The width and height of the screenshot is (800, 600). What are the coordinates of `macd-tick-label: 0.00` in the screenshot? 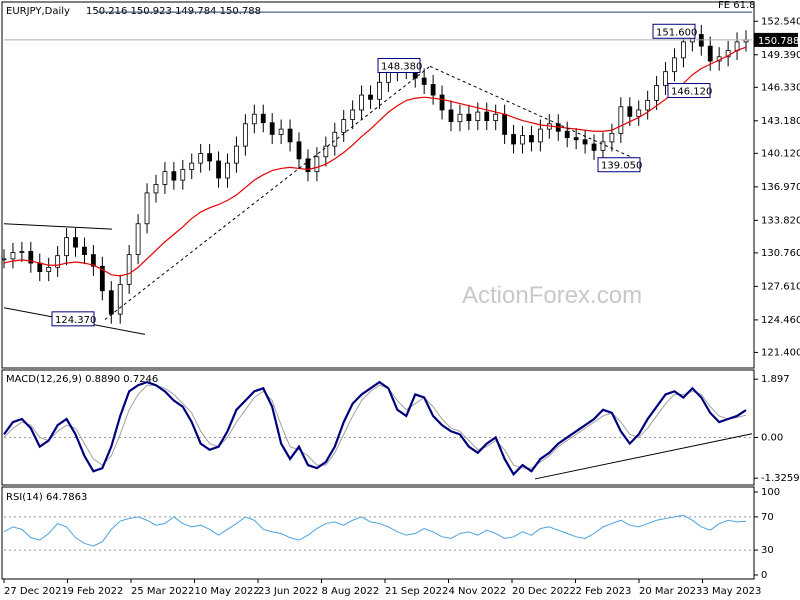 It's located at (772, 437).